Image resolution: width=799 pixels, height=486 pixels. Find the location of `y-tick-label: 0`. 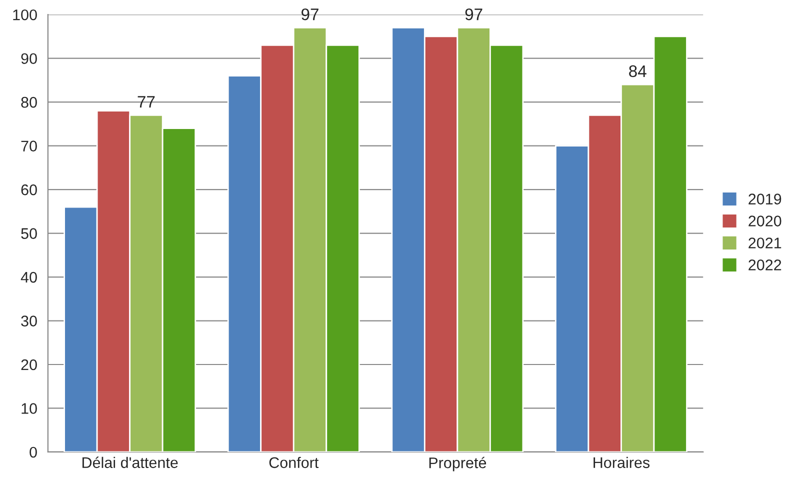

y-tick-label: 0 is located at coordinates (33, 452).